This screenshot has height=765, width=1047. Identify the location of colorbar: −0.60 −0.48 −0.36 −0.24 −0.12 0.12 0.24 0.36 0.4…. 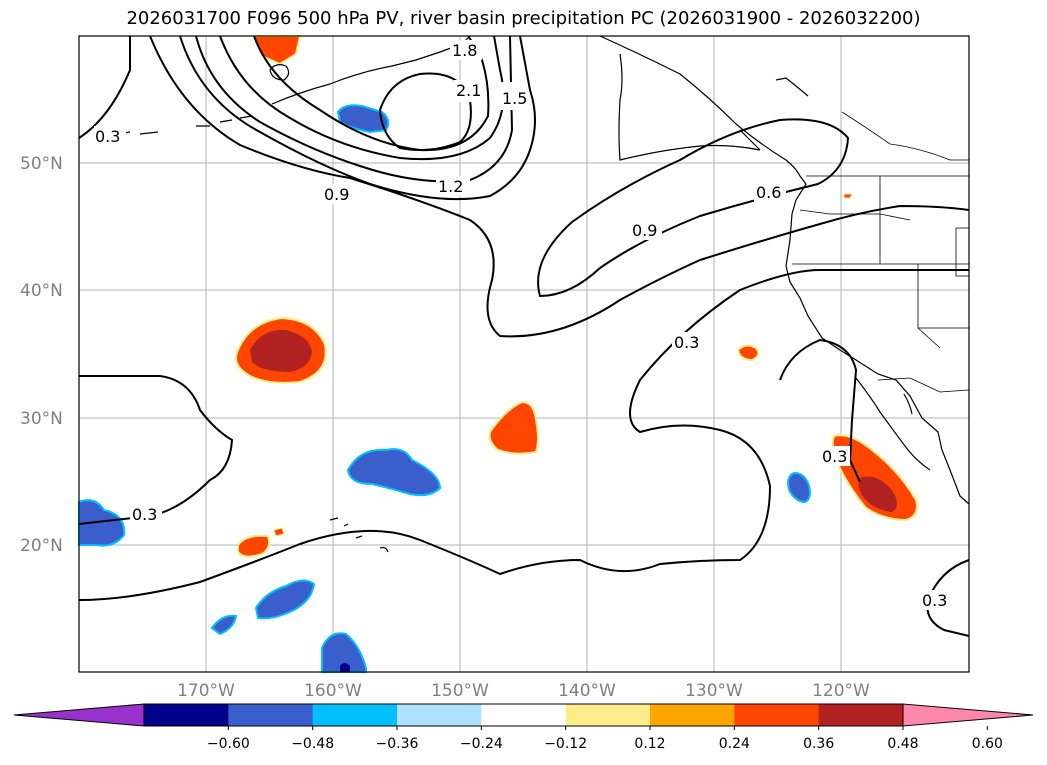
(523, 727).